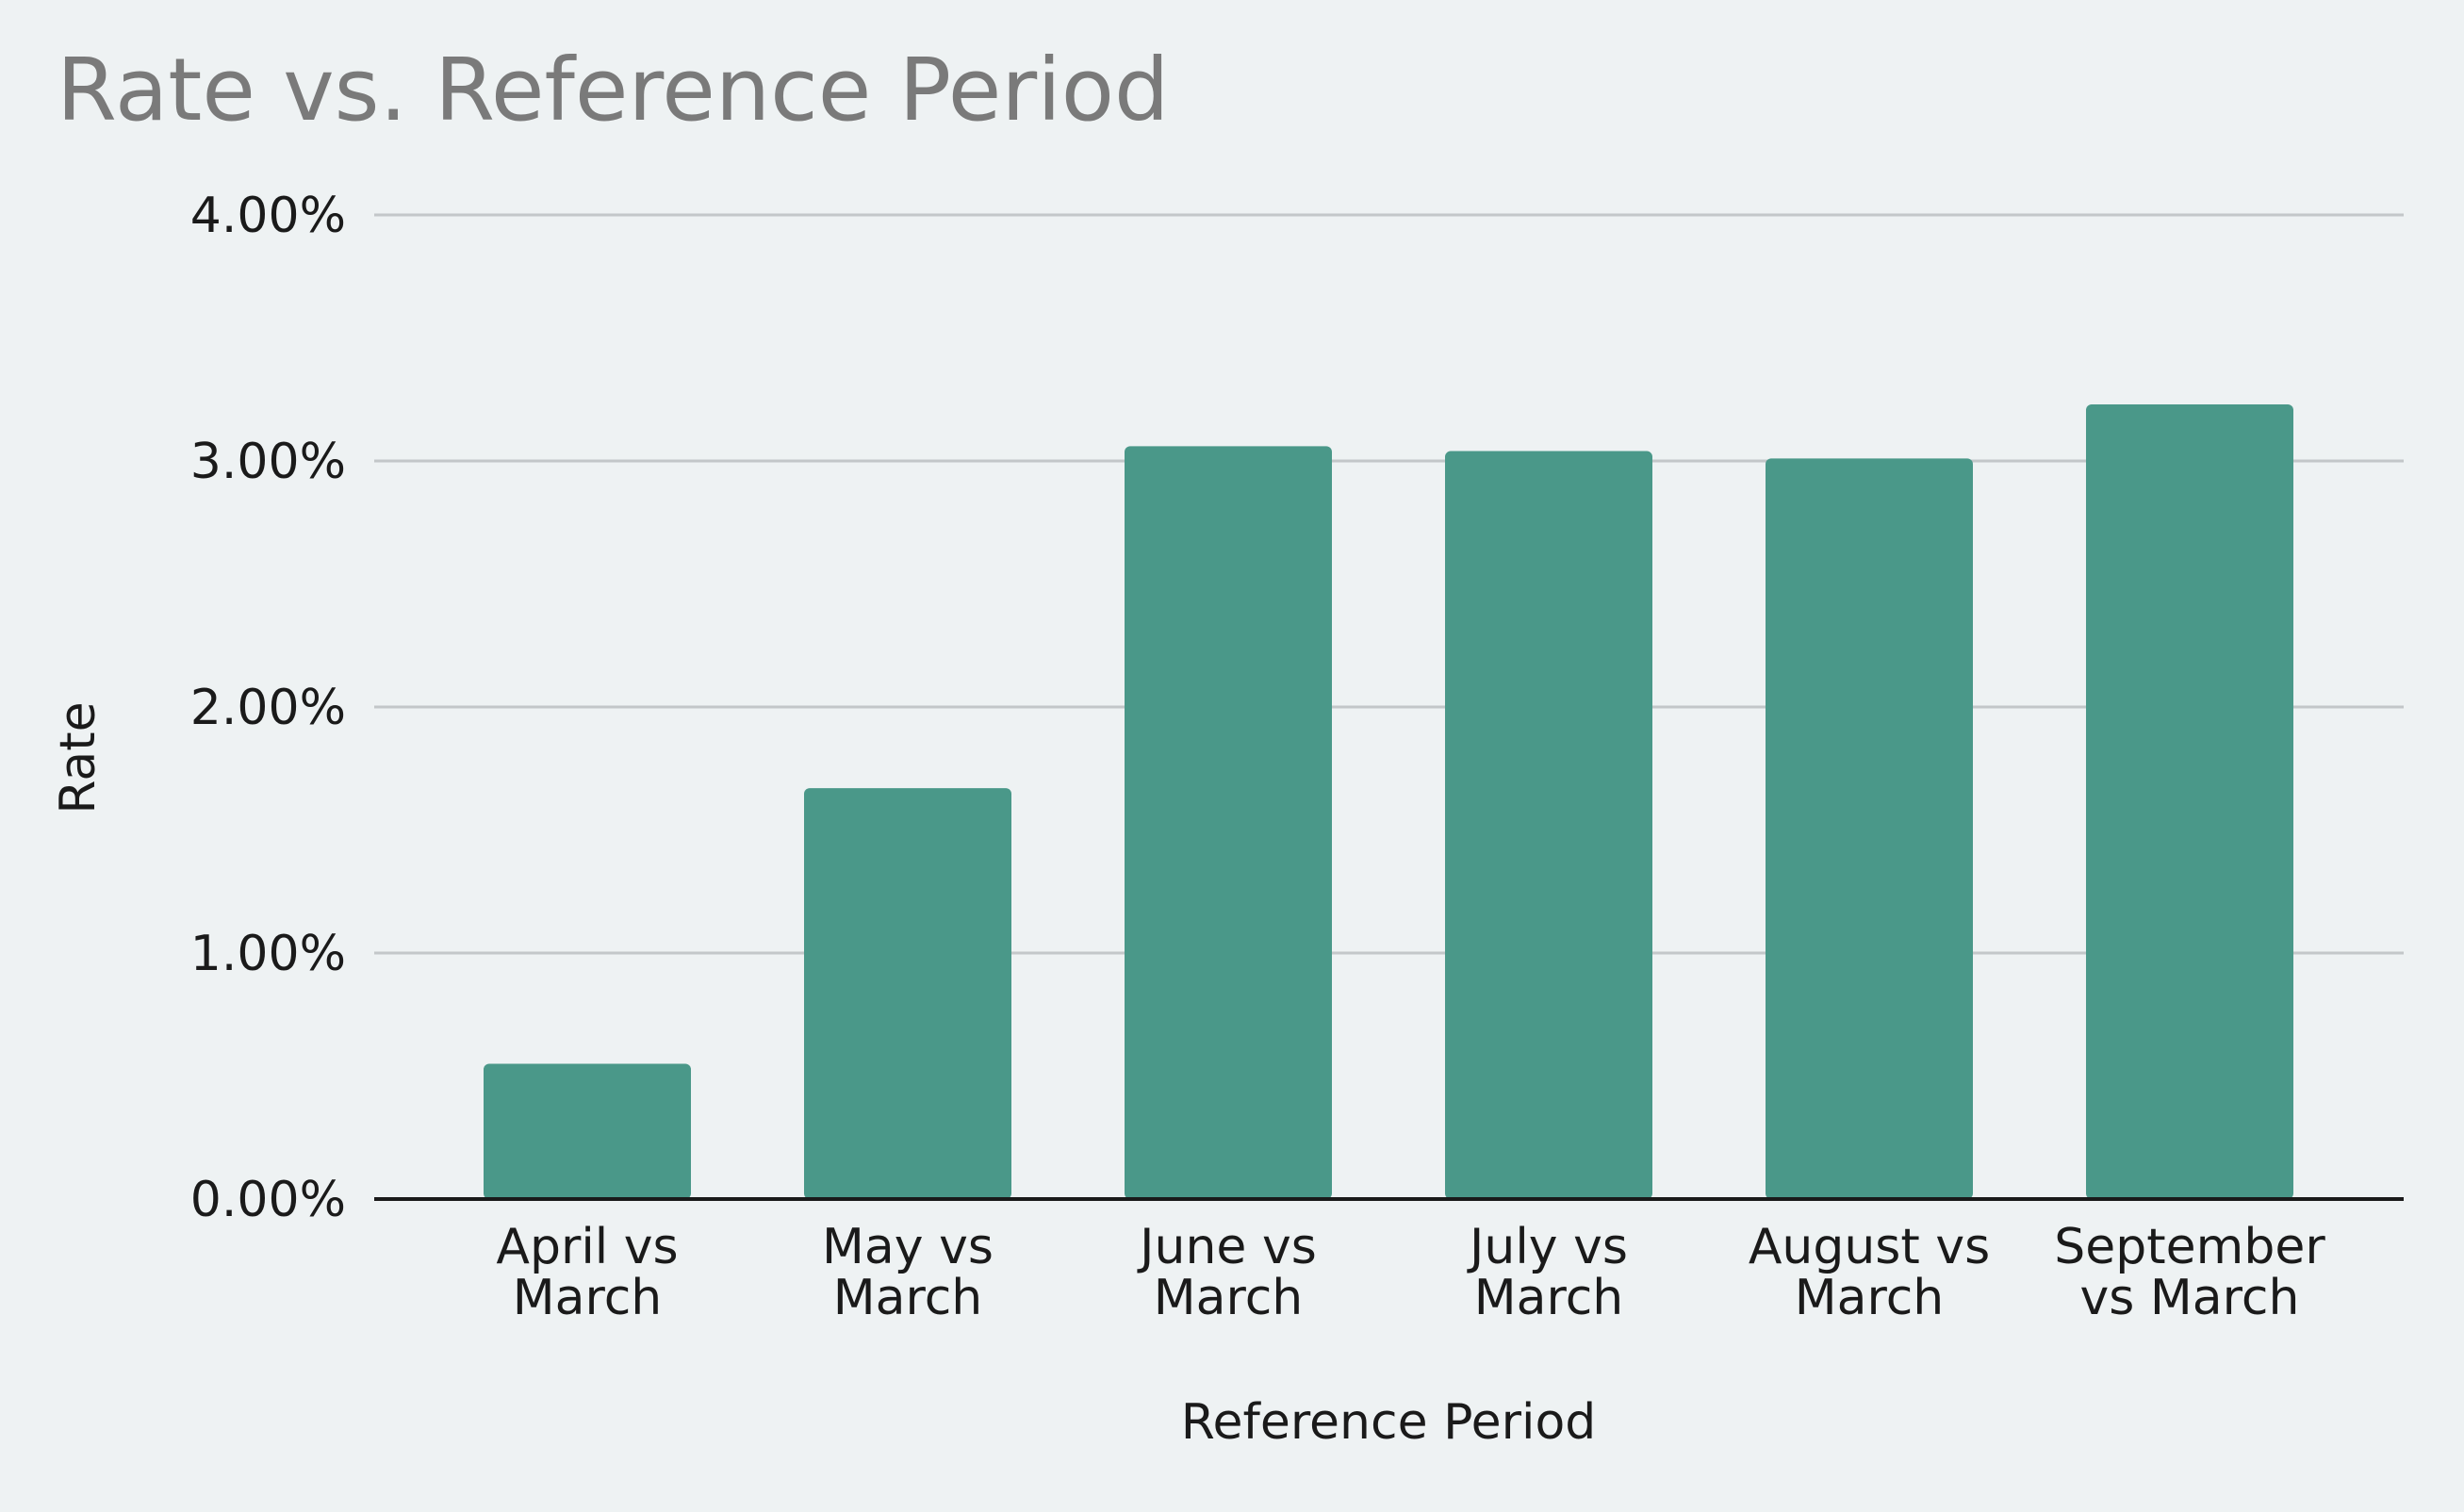 The width and height of the screenshot is (2464, 1512). What do you see at coordinates (1227, 1273) in the screenshot?
I see `x-tick-label: June vs March` at bounding box center [1227, 1273].